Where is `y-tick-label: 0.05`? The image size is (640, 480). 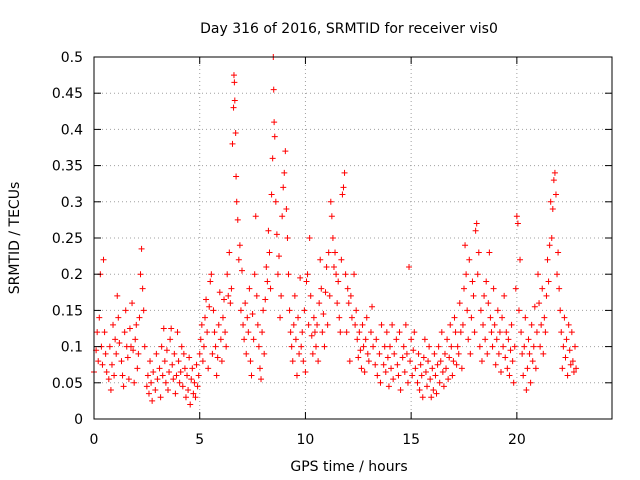
y-tick-label: 0.05 is located at coordinates (67, 384).